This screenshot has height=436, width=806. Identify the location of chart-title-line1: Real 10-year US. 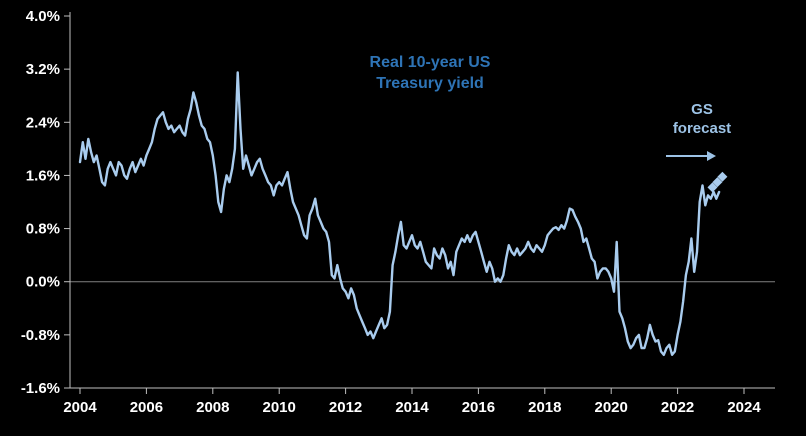
(430, 62).